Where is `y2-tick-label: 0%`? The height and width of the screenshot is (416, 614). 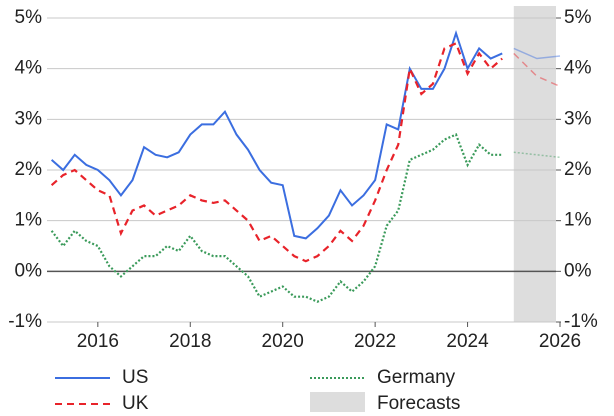 y2-tick-label: 0% is located at coordinates (578, 270).